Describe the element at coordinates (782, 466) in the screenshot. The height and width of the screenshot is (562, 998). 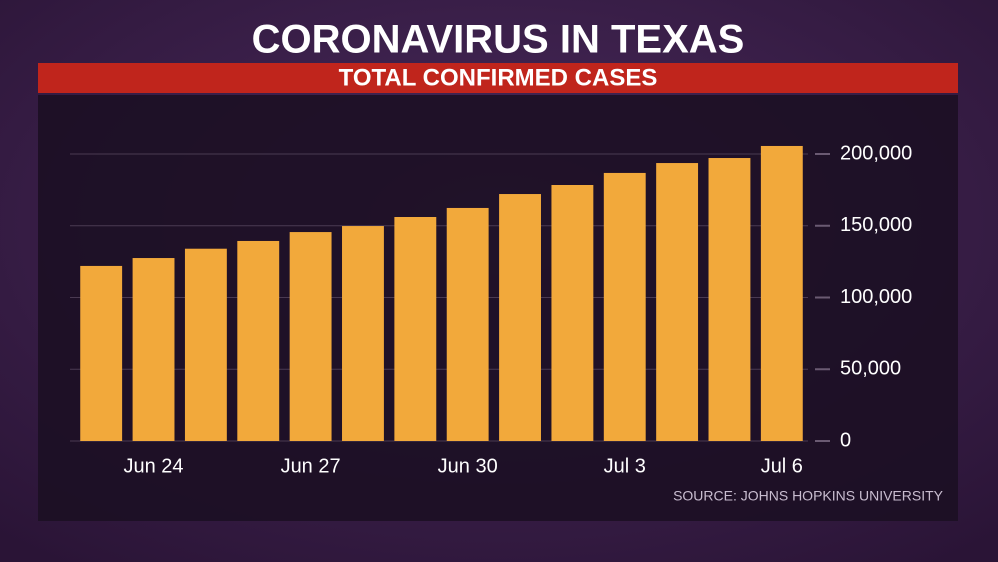
I see `x-tick-label: Jul 6` at that location.